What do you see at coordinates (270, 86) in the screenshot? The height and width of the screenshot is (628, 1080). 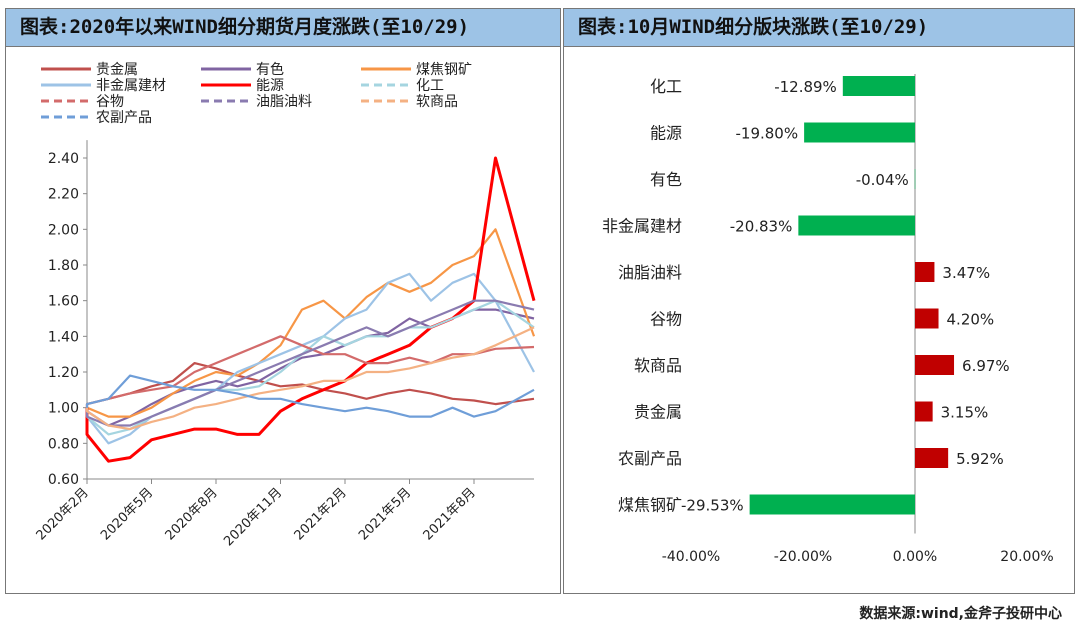 I see `legend-label: 能源` at bounding box center [270, 86].